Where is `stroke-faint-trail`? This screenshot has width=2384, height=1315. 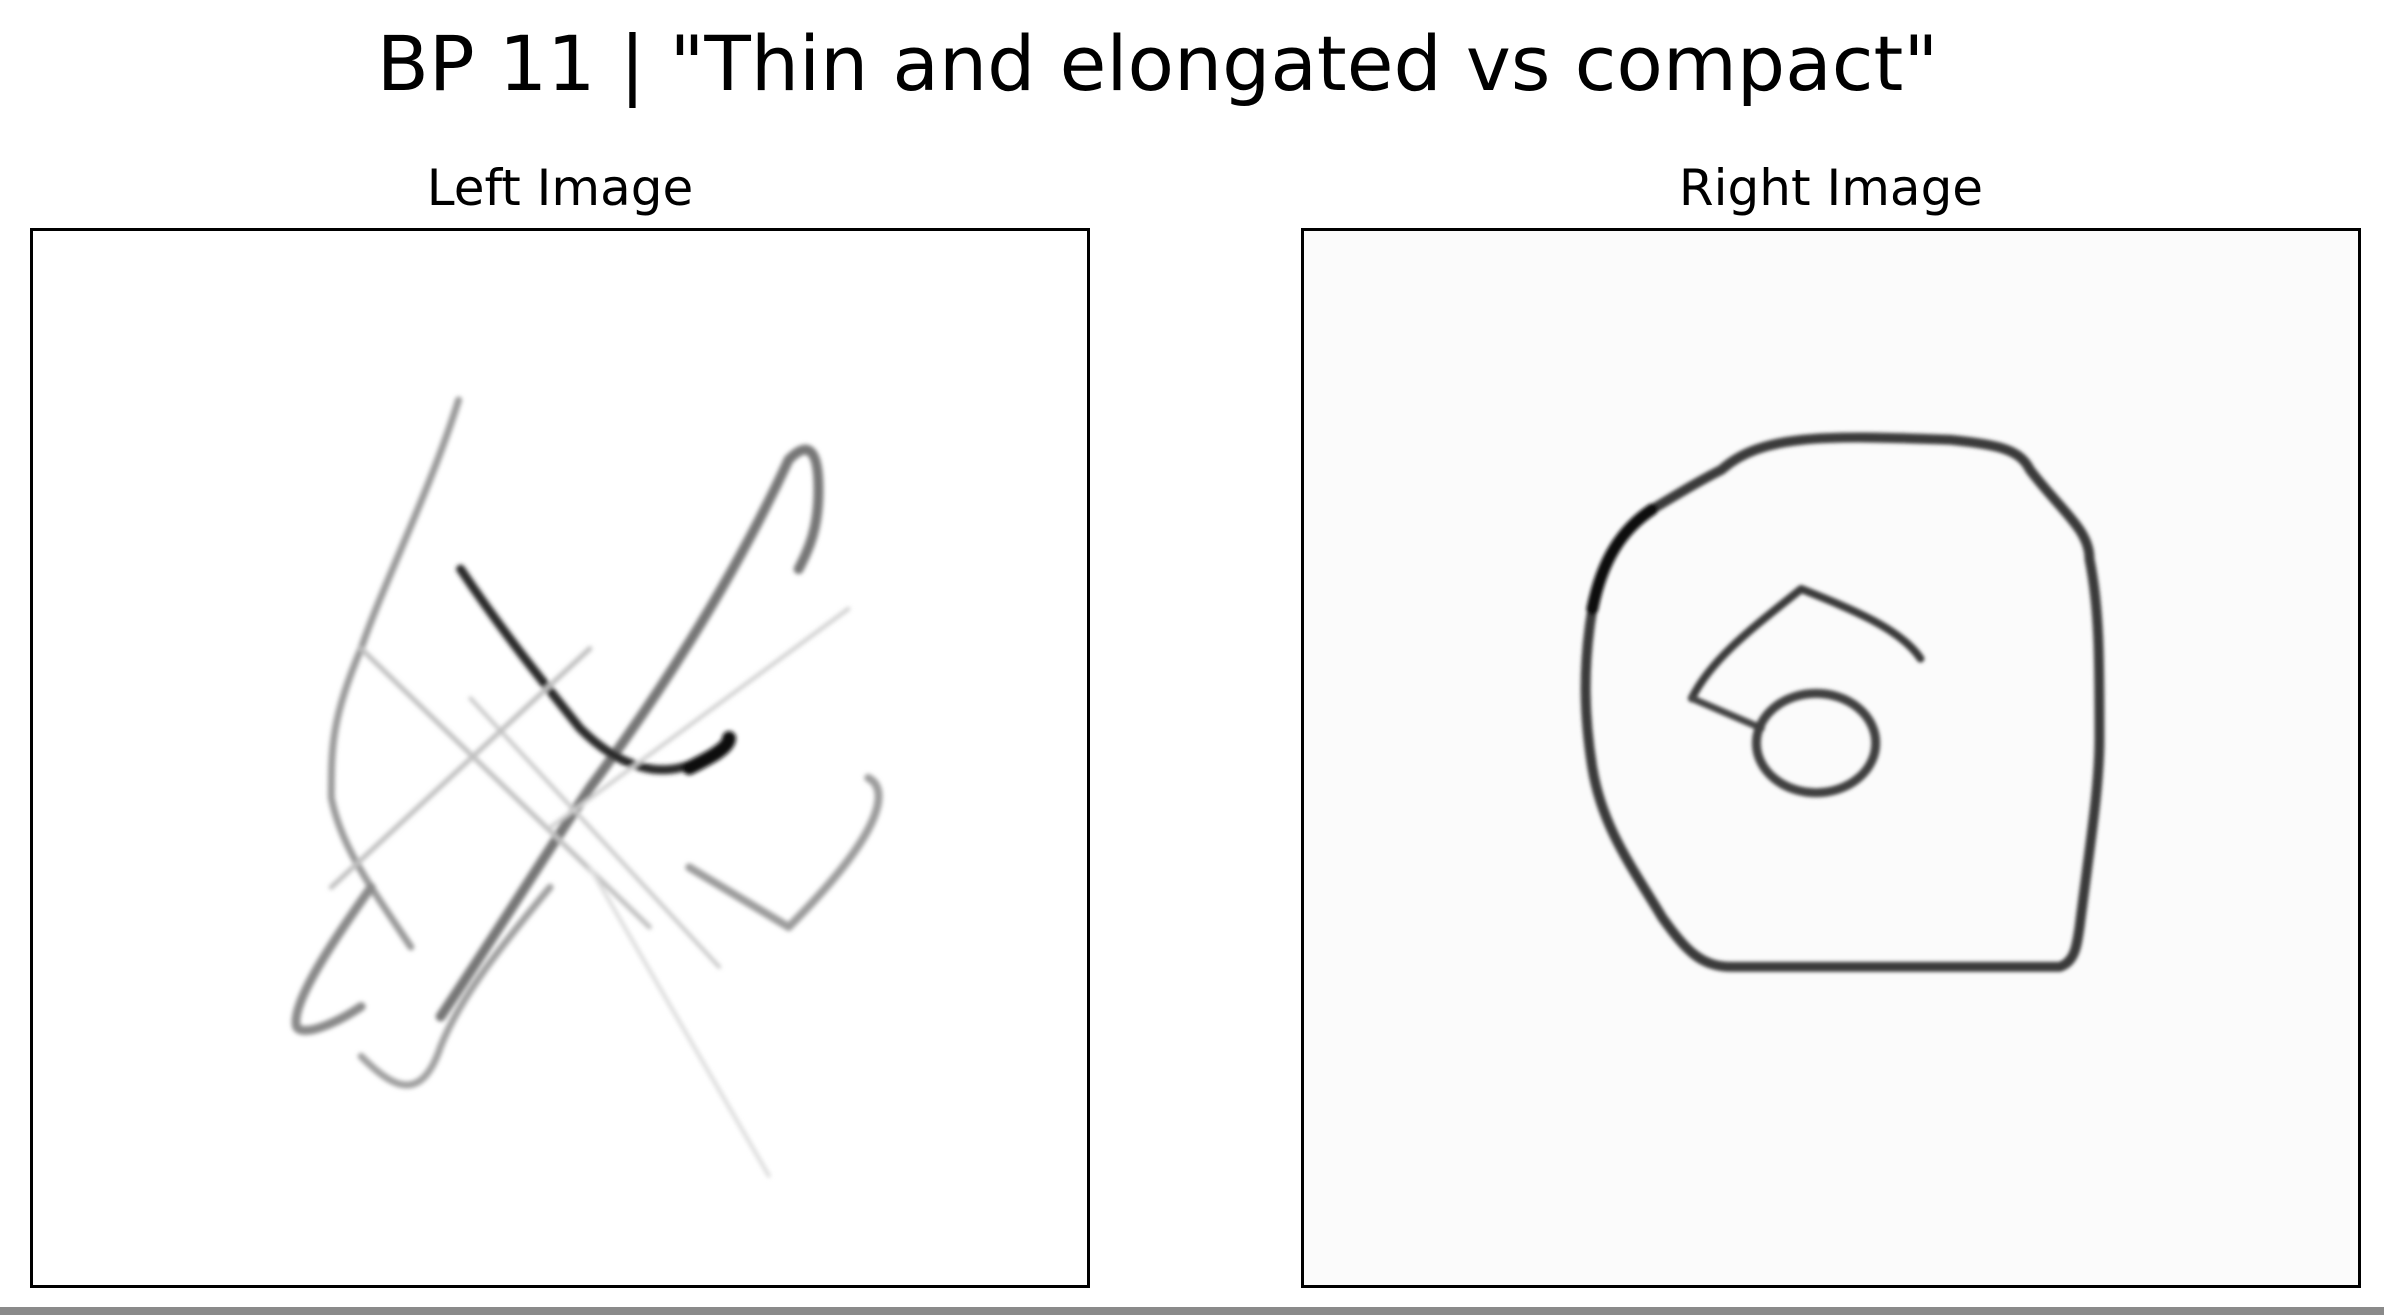
stroke-faint-trail is located at coordinates (679, 1021).